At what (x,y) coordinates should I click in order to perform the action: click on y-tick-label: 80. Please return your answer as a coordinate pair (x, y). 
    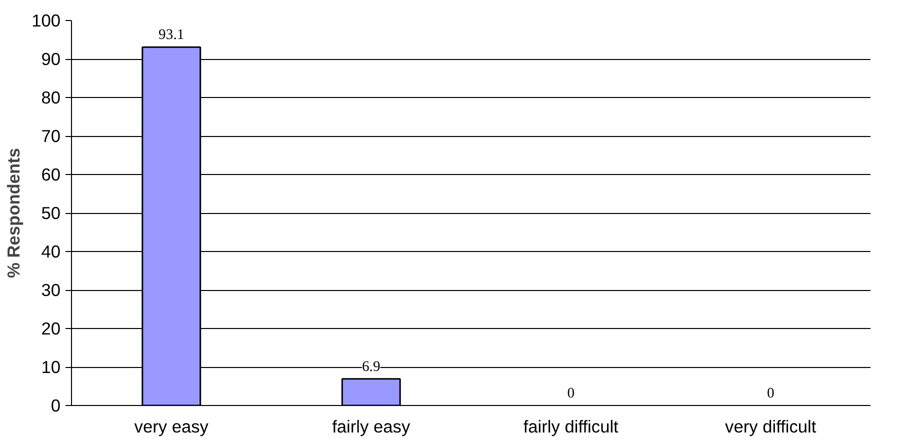
    Looking at the image, I should click on (51, 98).